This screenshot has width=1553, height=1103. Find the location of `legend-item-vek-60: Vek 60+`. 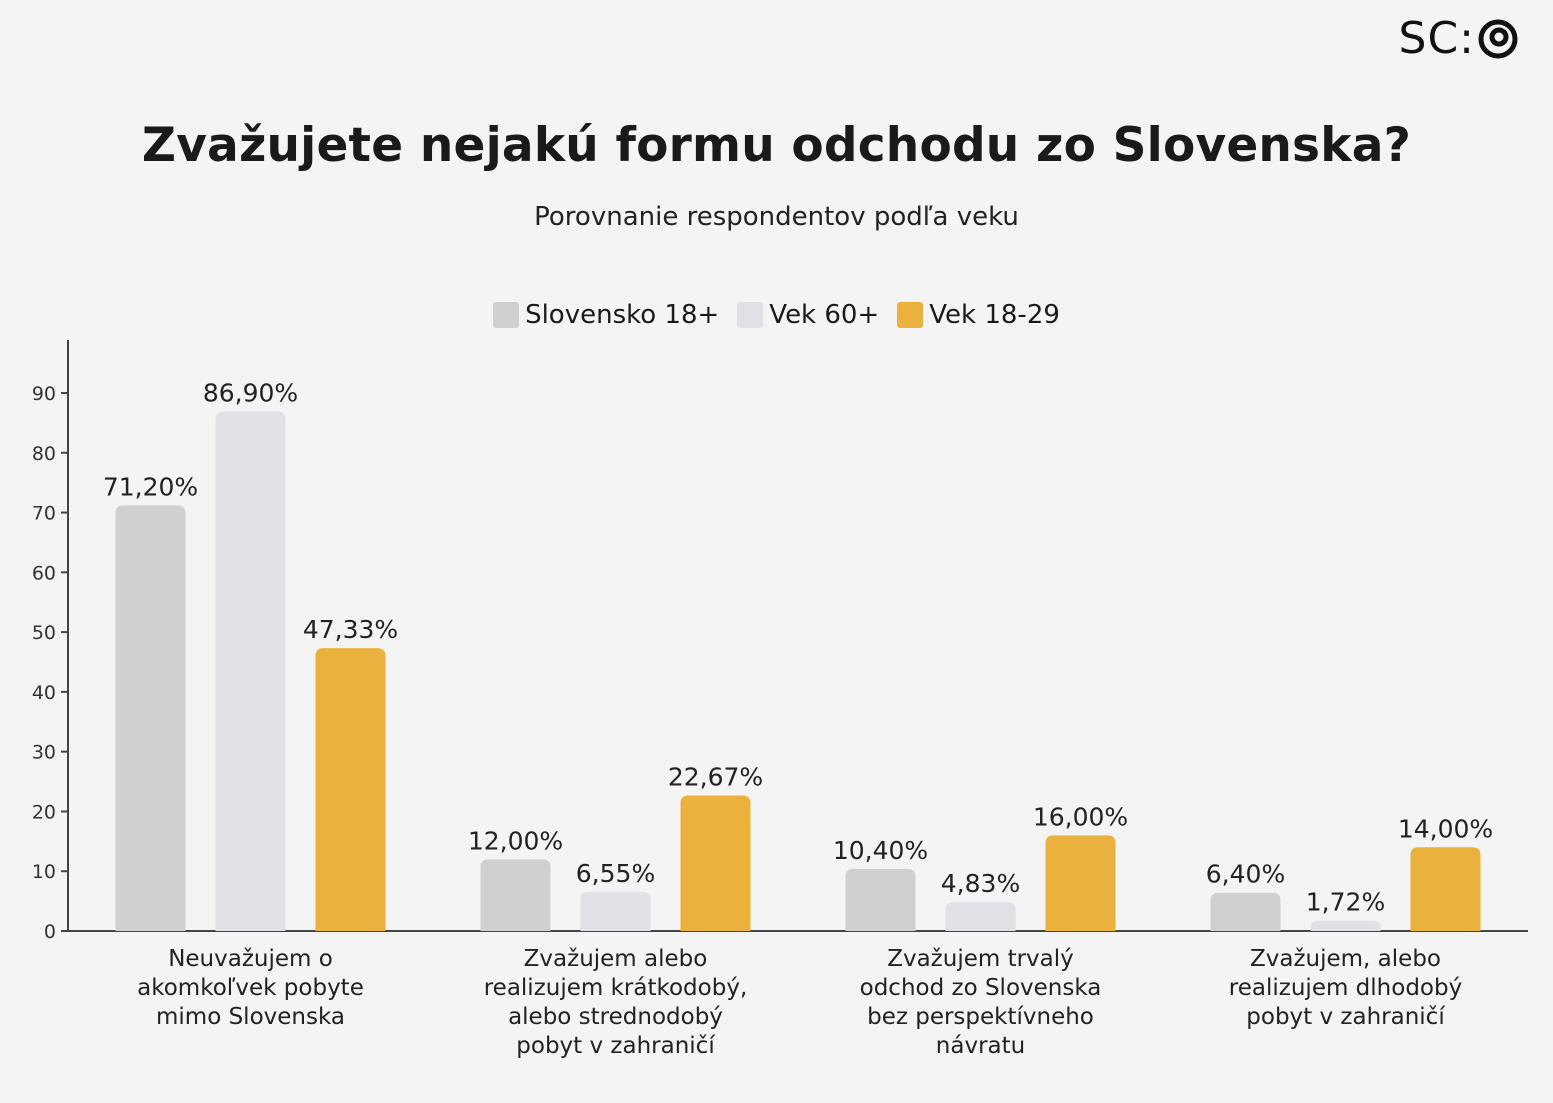

legend-item-vek-60: Vek 60+ is located at coordinates (808, 315).